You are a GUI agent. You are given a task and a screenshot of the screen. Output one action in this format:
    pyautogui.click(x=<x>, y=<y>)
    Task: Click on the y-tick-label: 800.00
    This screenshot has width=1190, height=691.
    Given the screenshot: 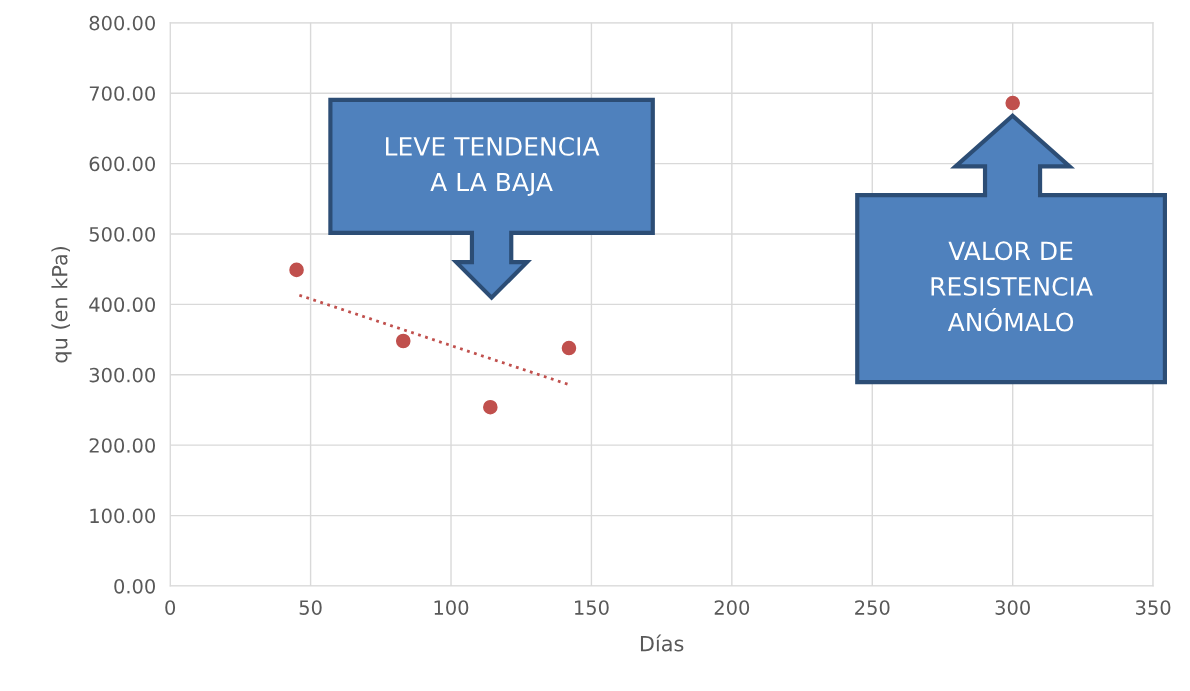 What is the action you would take?
    pyautogui.click(x=122, y=23)
    